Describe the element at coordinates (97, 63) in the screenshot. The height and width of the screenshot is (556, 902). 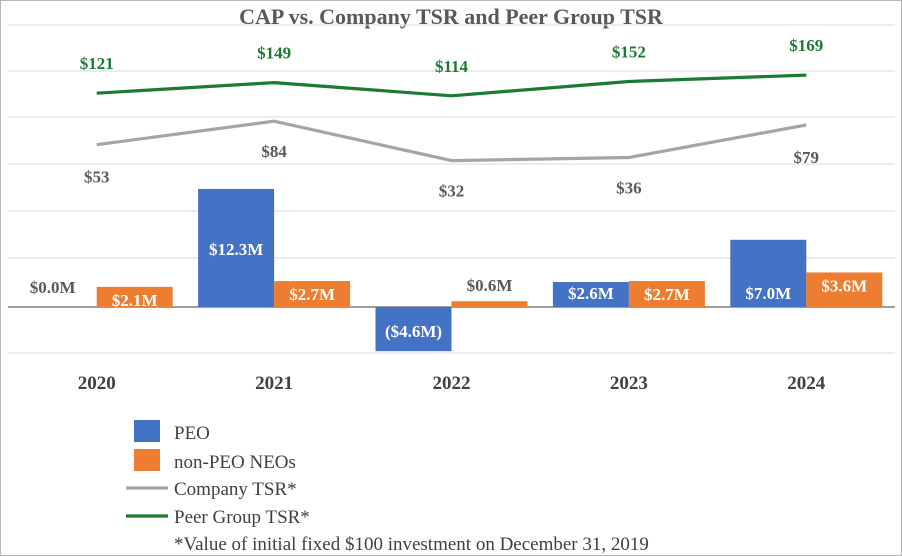
I see `peer-label-2020: $121` at that location.